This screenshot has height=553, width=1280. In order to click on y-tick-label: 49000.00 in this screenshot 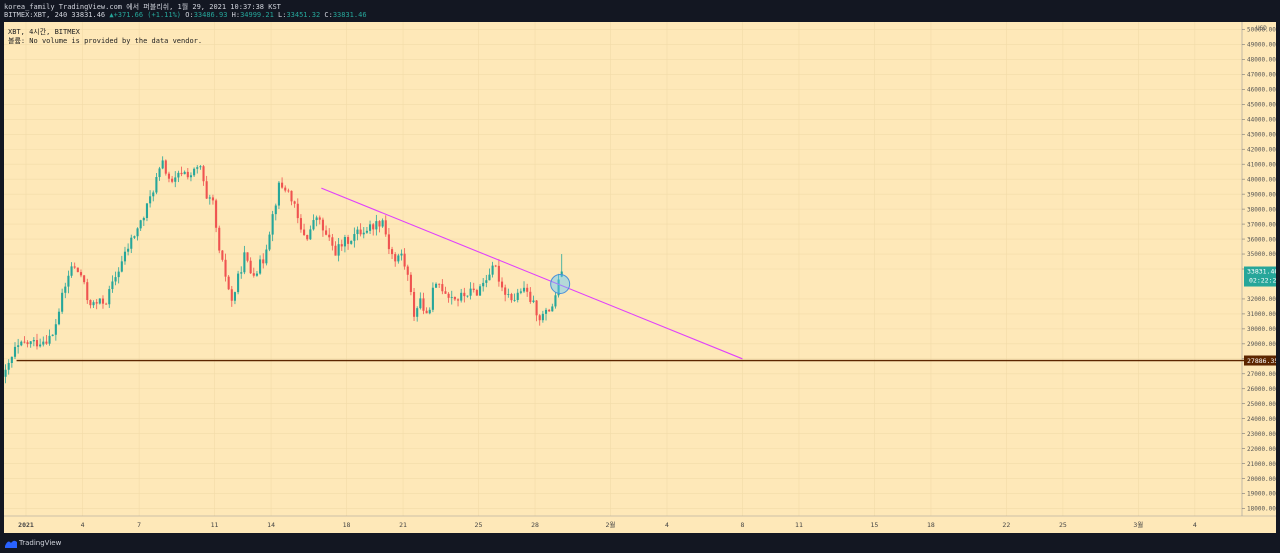, I will do `click(1261, 45)`.